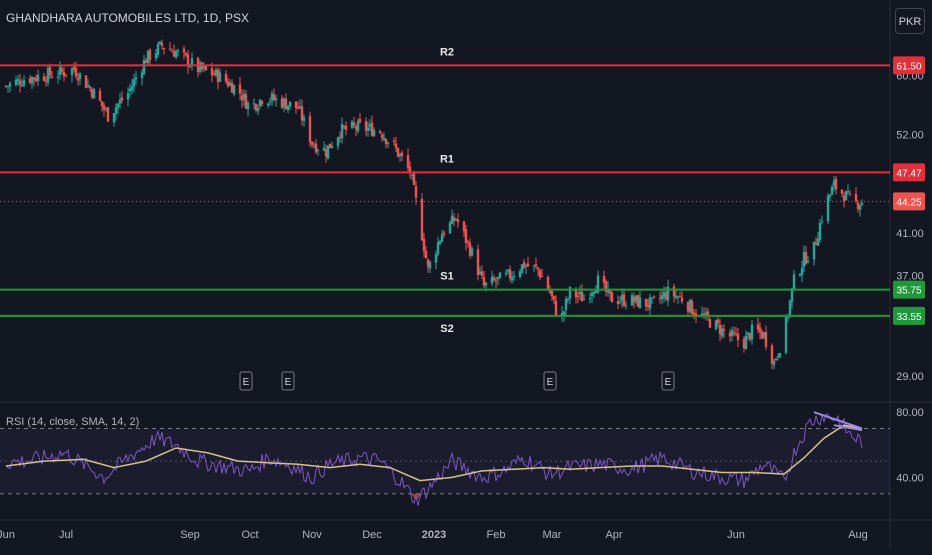 The height and width of the screenshot is (555, 932). Describe the element at coordinates (909, 201) in the screenshot. I see `last-price-tag-bg` at that location.